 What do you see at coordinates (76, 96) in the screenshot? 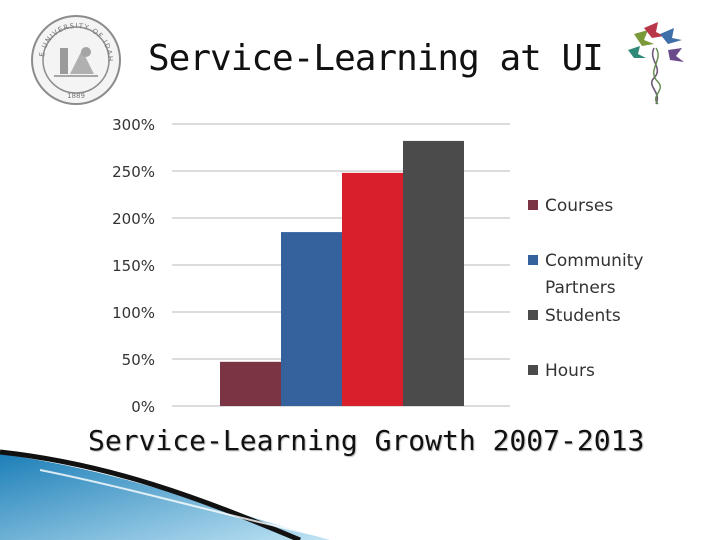
I see `seal-year: 1889` at bounding box center [76, 96].